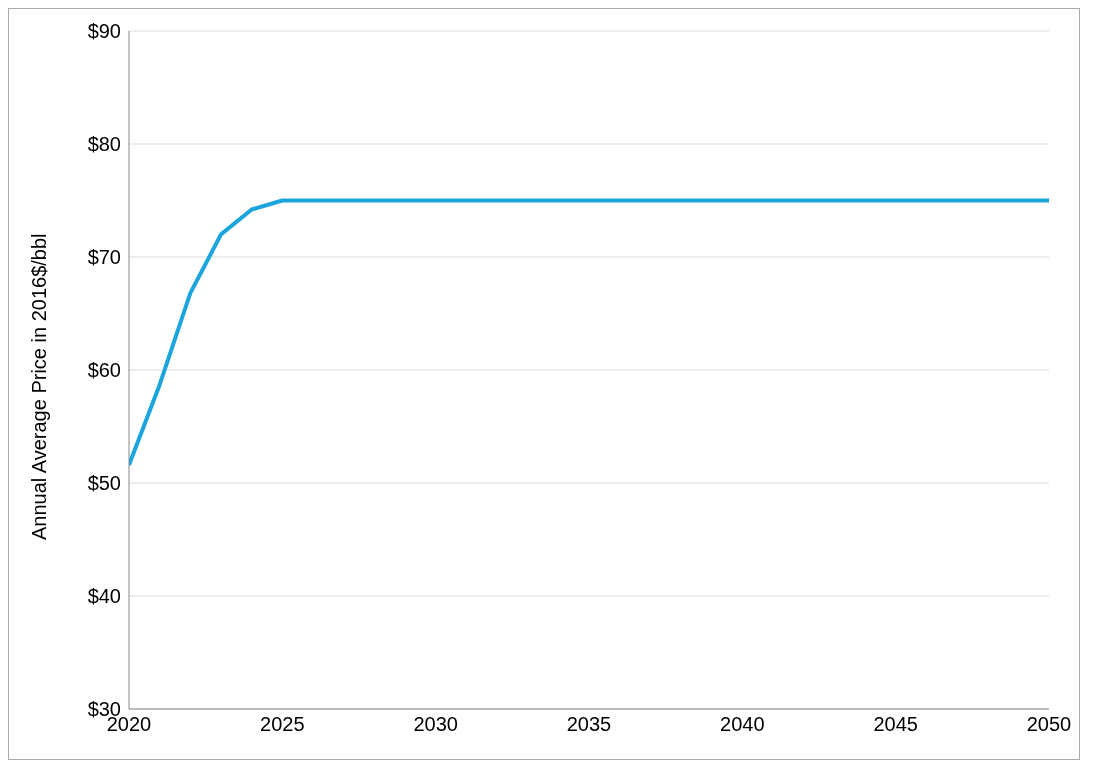  What do you see at coordinates (435, 724) in the screenshot?
I see `x-tick-label: 2030` at bounding box center [435, 724].